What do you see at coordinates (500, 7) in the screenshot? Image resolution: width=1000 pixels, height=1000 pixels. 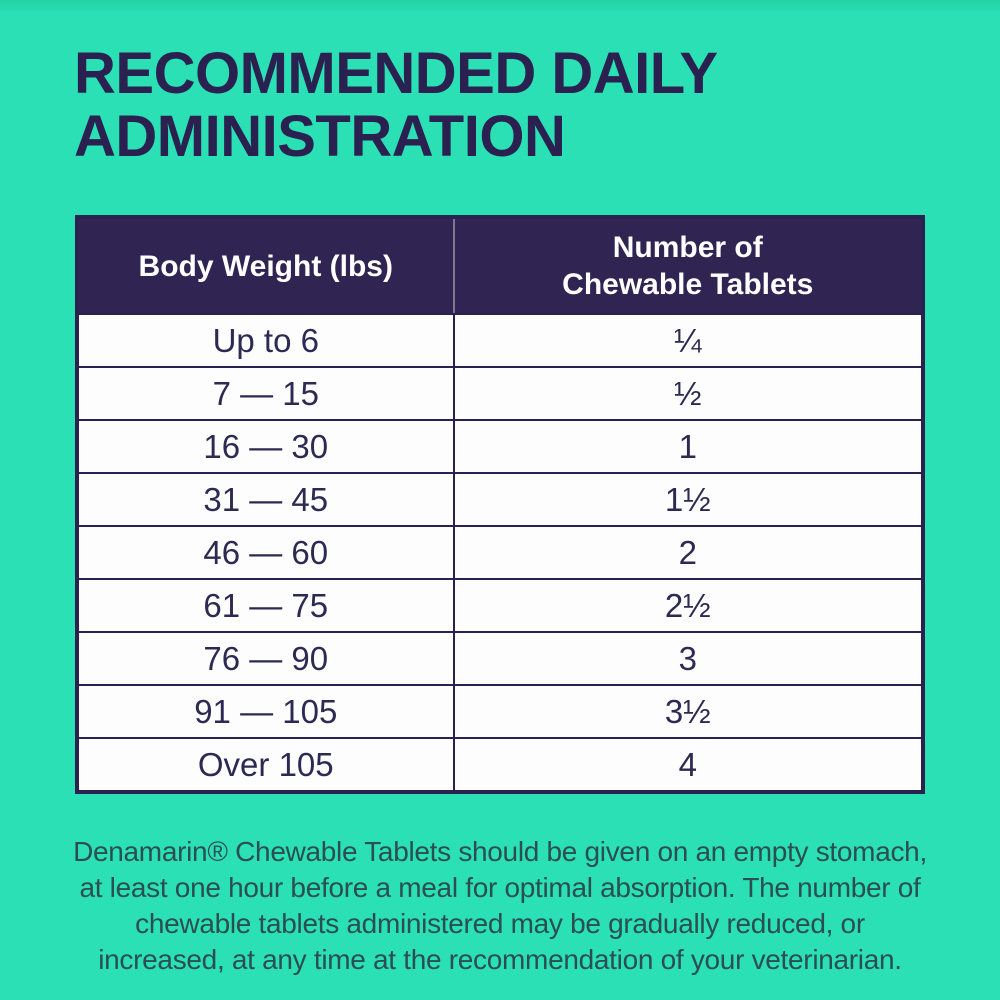 I see `top-edge-shade` at bounding box center [500, 7].